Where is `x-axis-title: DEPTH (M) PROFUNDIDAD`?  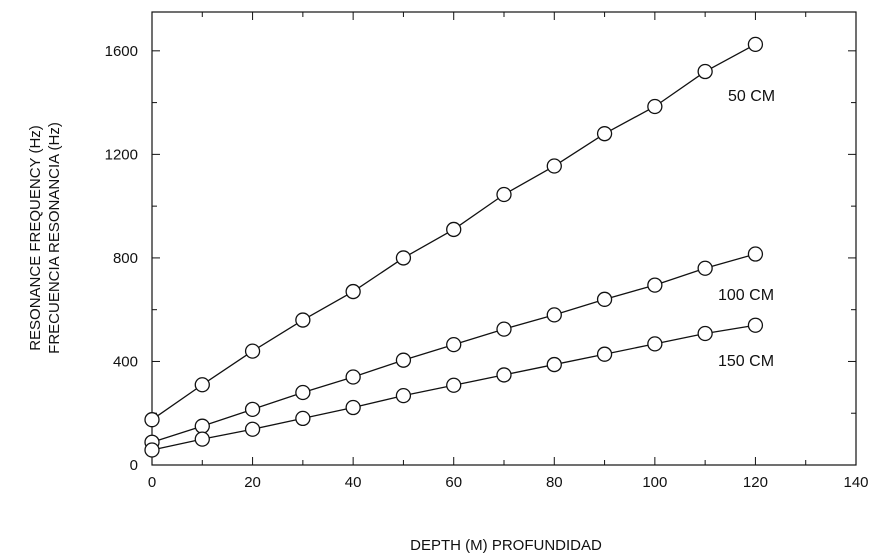
x-axis-title: DEPTH (M) PROFUNDIDAD is located at coordinates (506, 545).